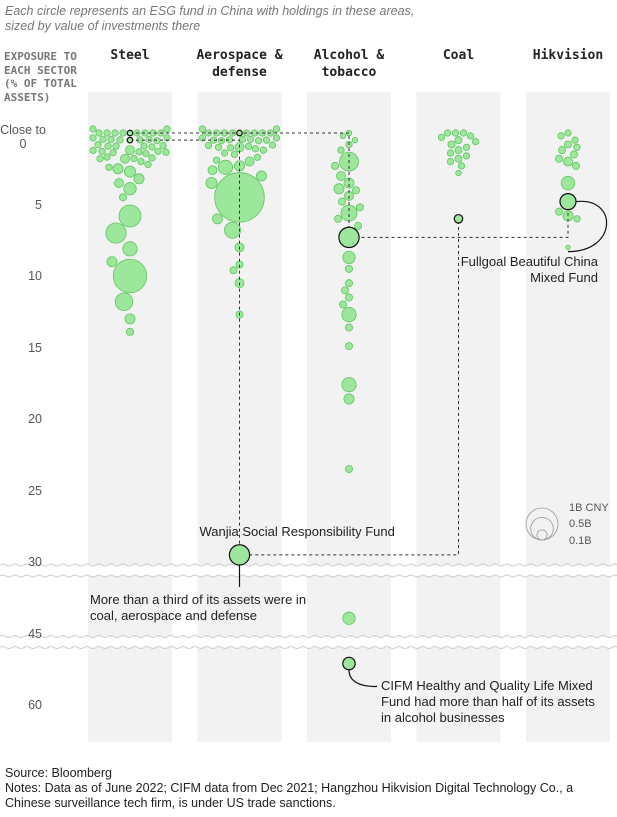  I want to click on annotation-label: Fullgoal Beautiful China Mixed Fund, so click(529, 269).